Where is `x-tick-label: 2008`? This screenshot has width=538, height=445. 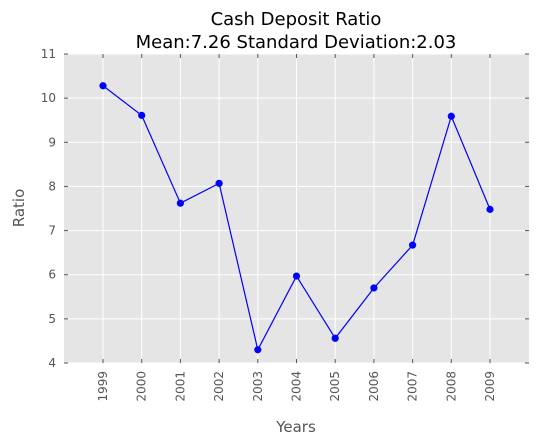 x-tick-label: 2008 is located at coordinates (451, 386).